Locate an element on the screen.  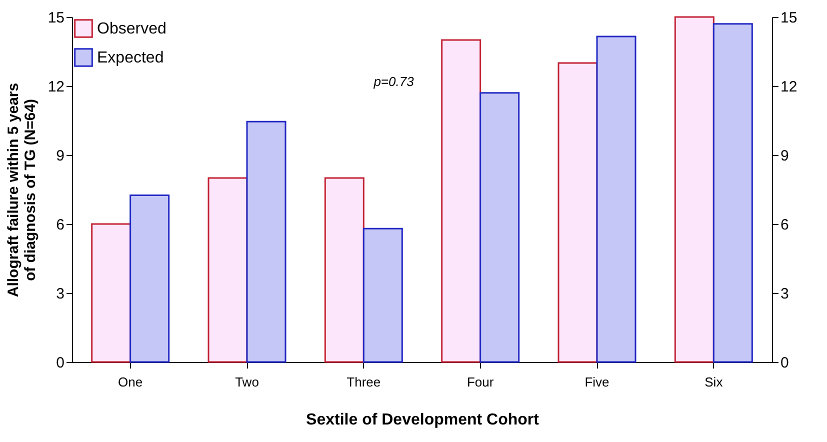
y-tick-label: 6 is located at coordinates (60, 225).